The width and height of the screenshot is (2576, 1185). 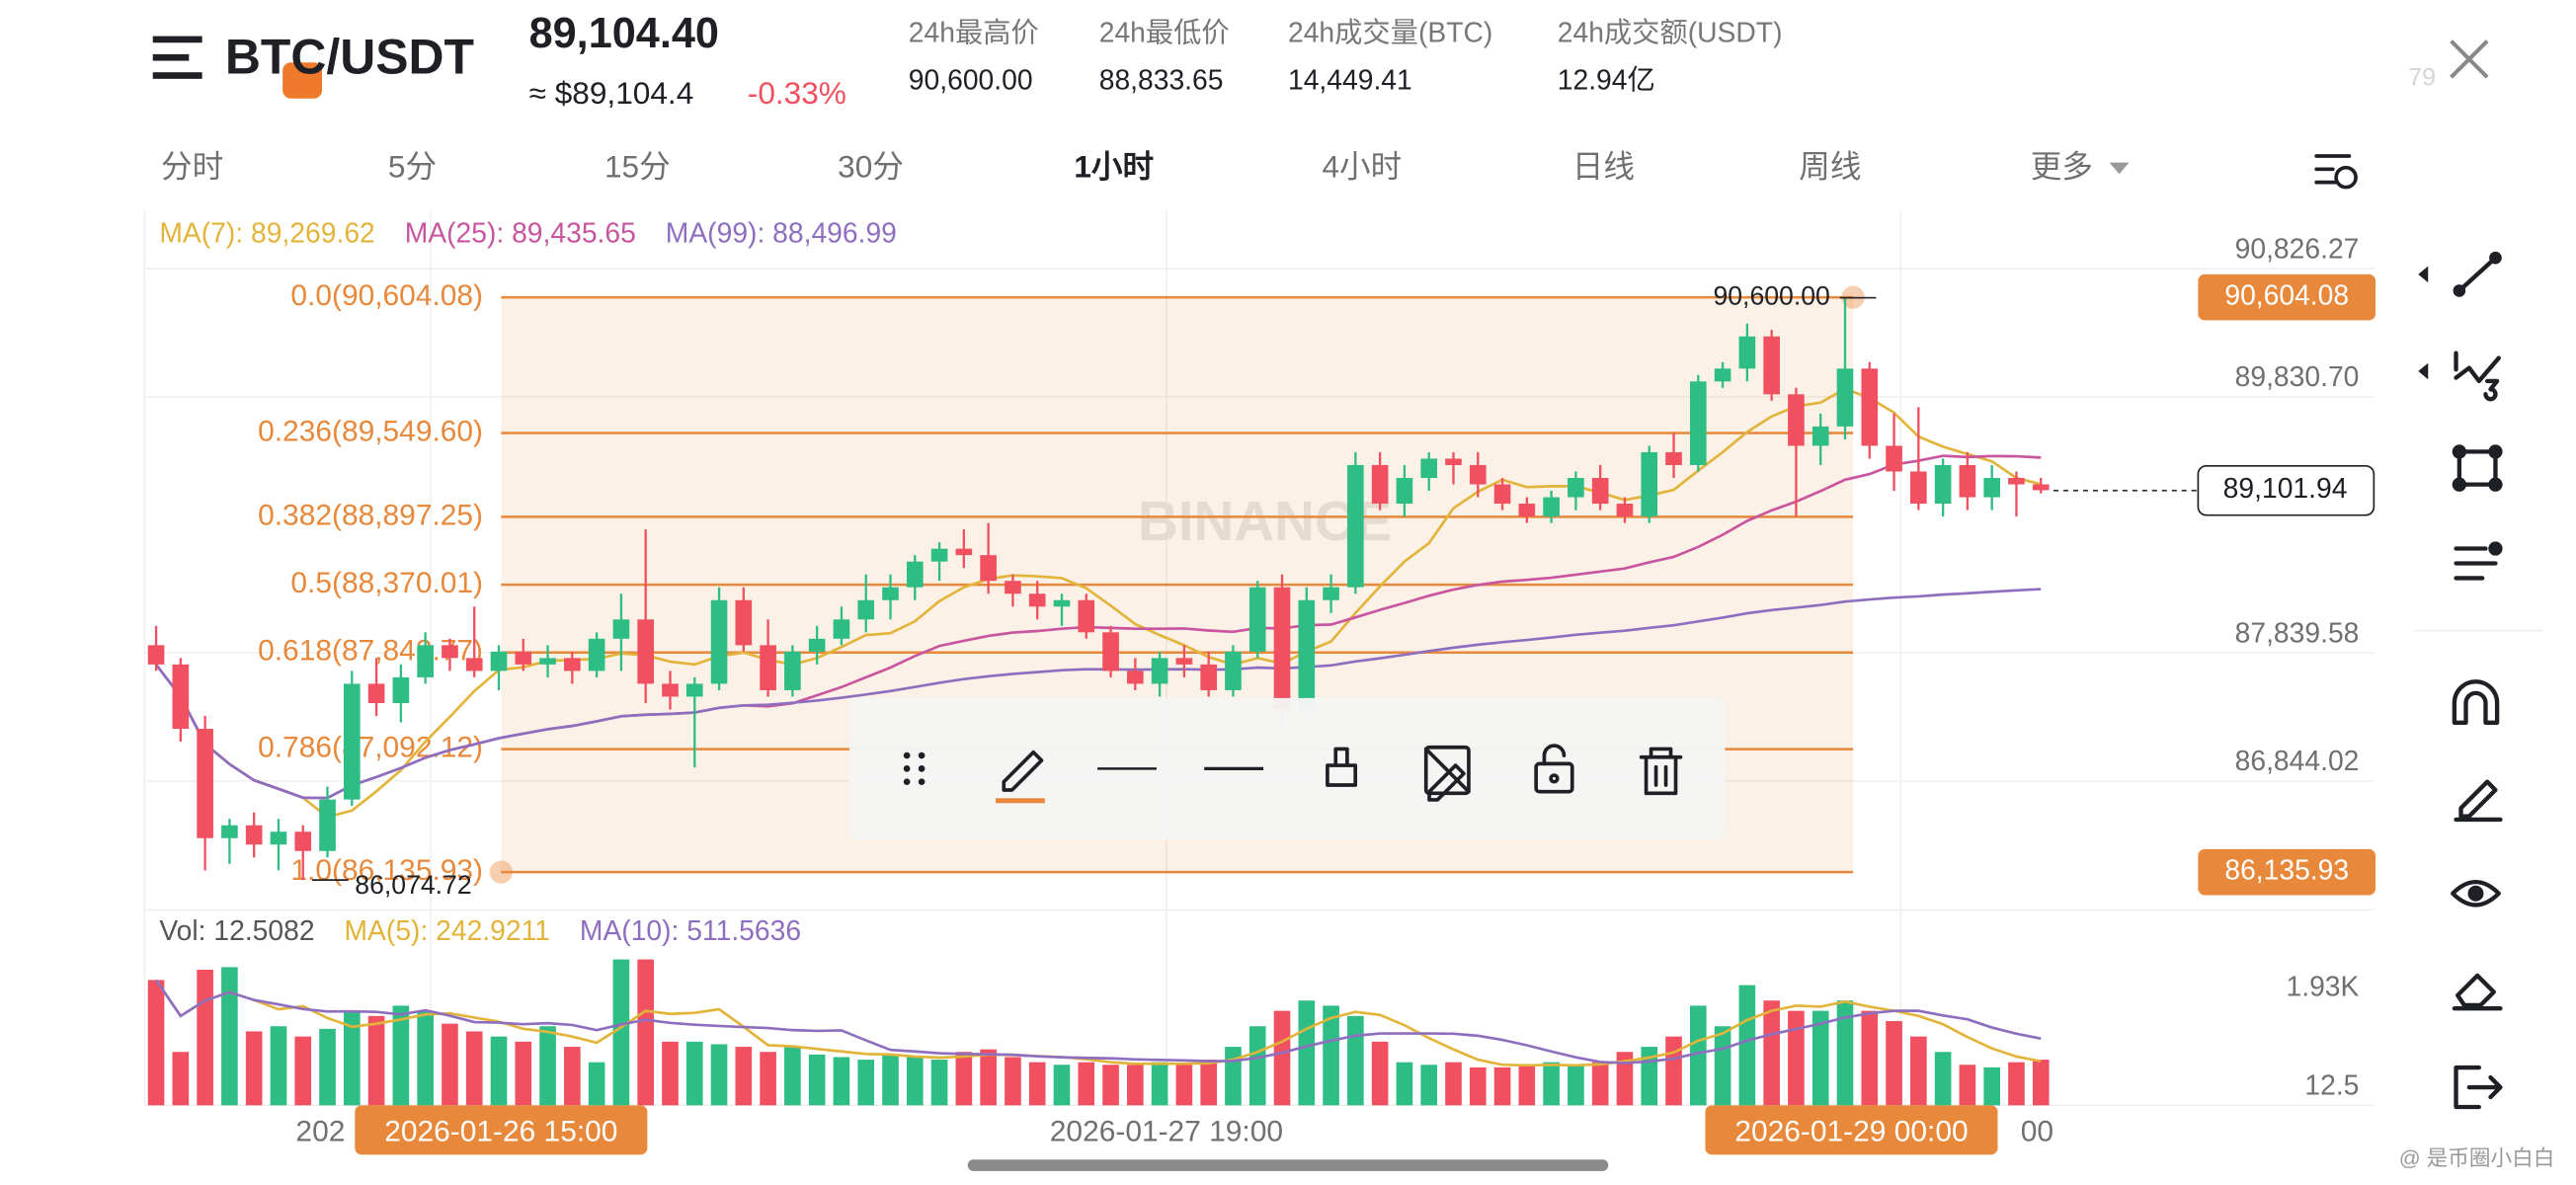 What do you see at coordinates (501, 872) in the screenshot?
I see `fib-handle` at bounding box center [501, 872].